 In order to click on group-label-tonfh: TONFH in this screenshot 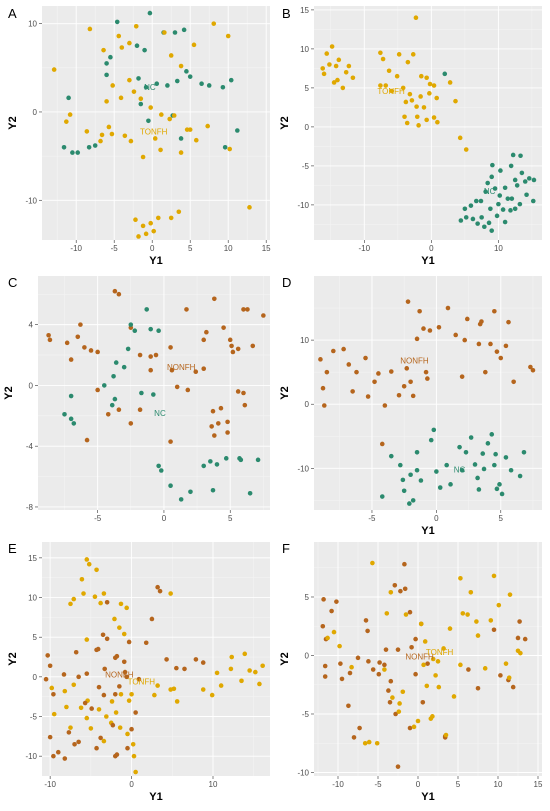, I will do `click(391, 91)`.